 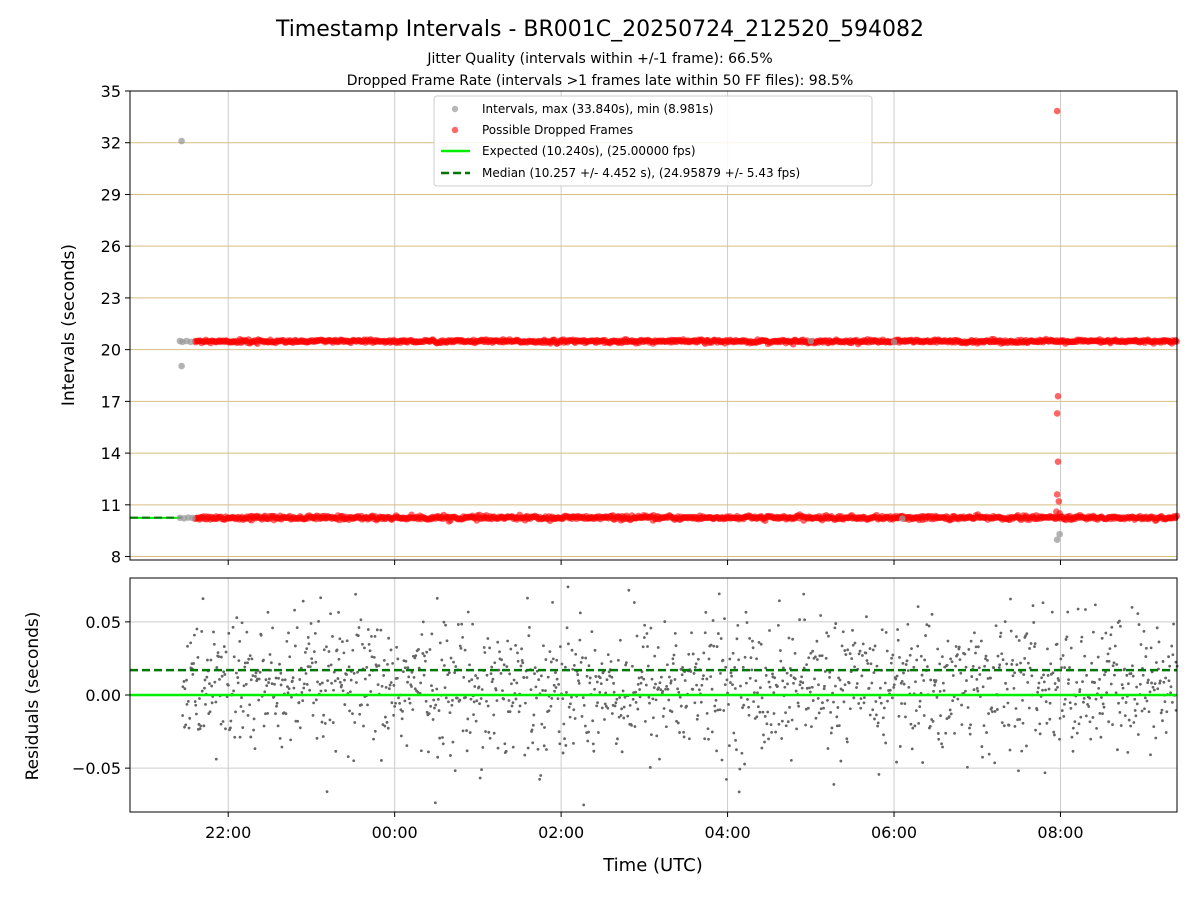 What do you see at coordinates (455, 109) in the screenshot?
I see `legend-intervals-marker` at bounding box center [455, 109].